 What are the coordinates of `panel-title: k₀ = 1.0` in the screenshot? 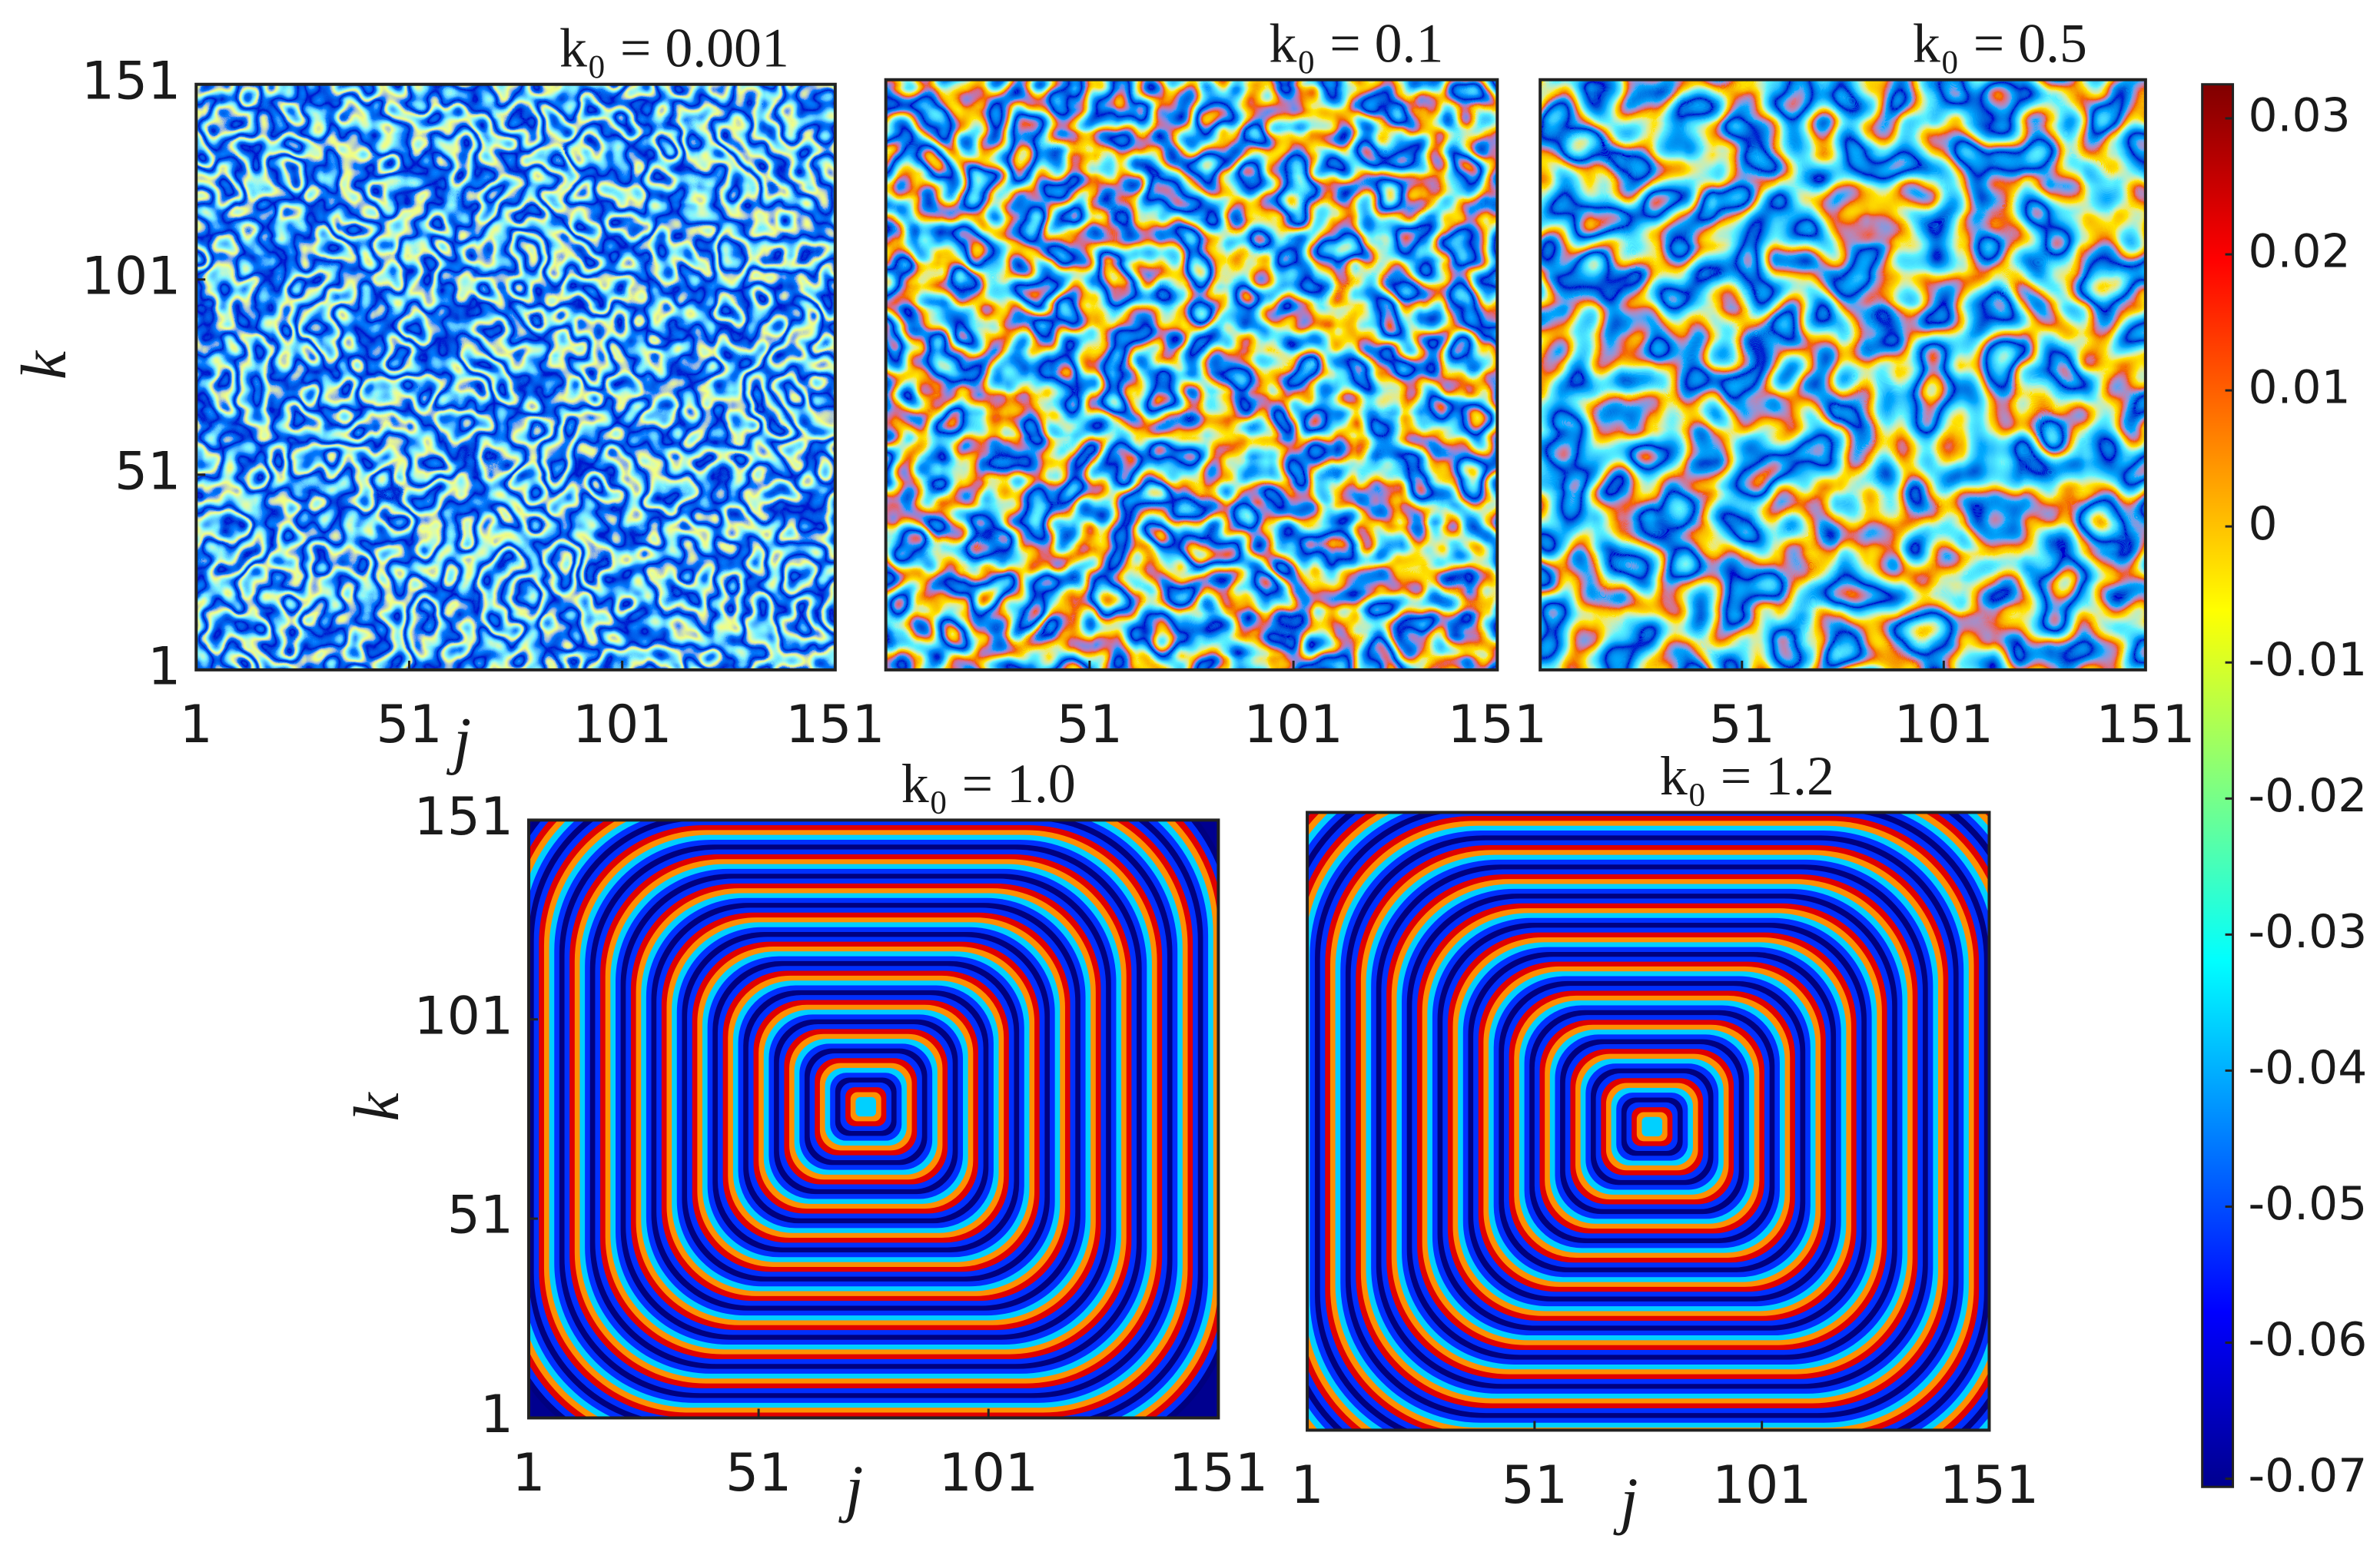 It's located at (989, 783).